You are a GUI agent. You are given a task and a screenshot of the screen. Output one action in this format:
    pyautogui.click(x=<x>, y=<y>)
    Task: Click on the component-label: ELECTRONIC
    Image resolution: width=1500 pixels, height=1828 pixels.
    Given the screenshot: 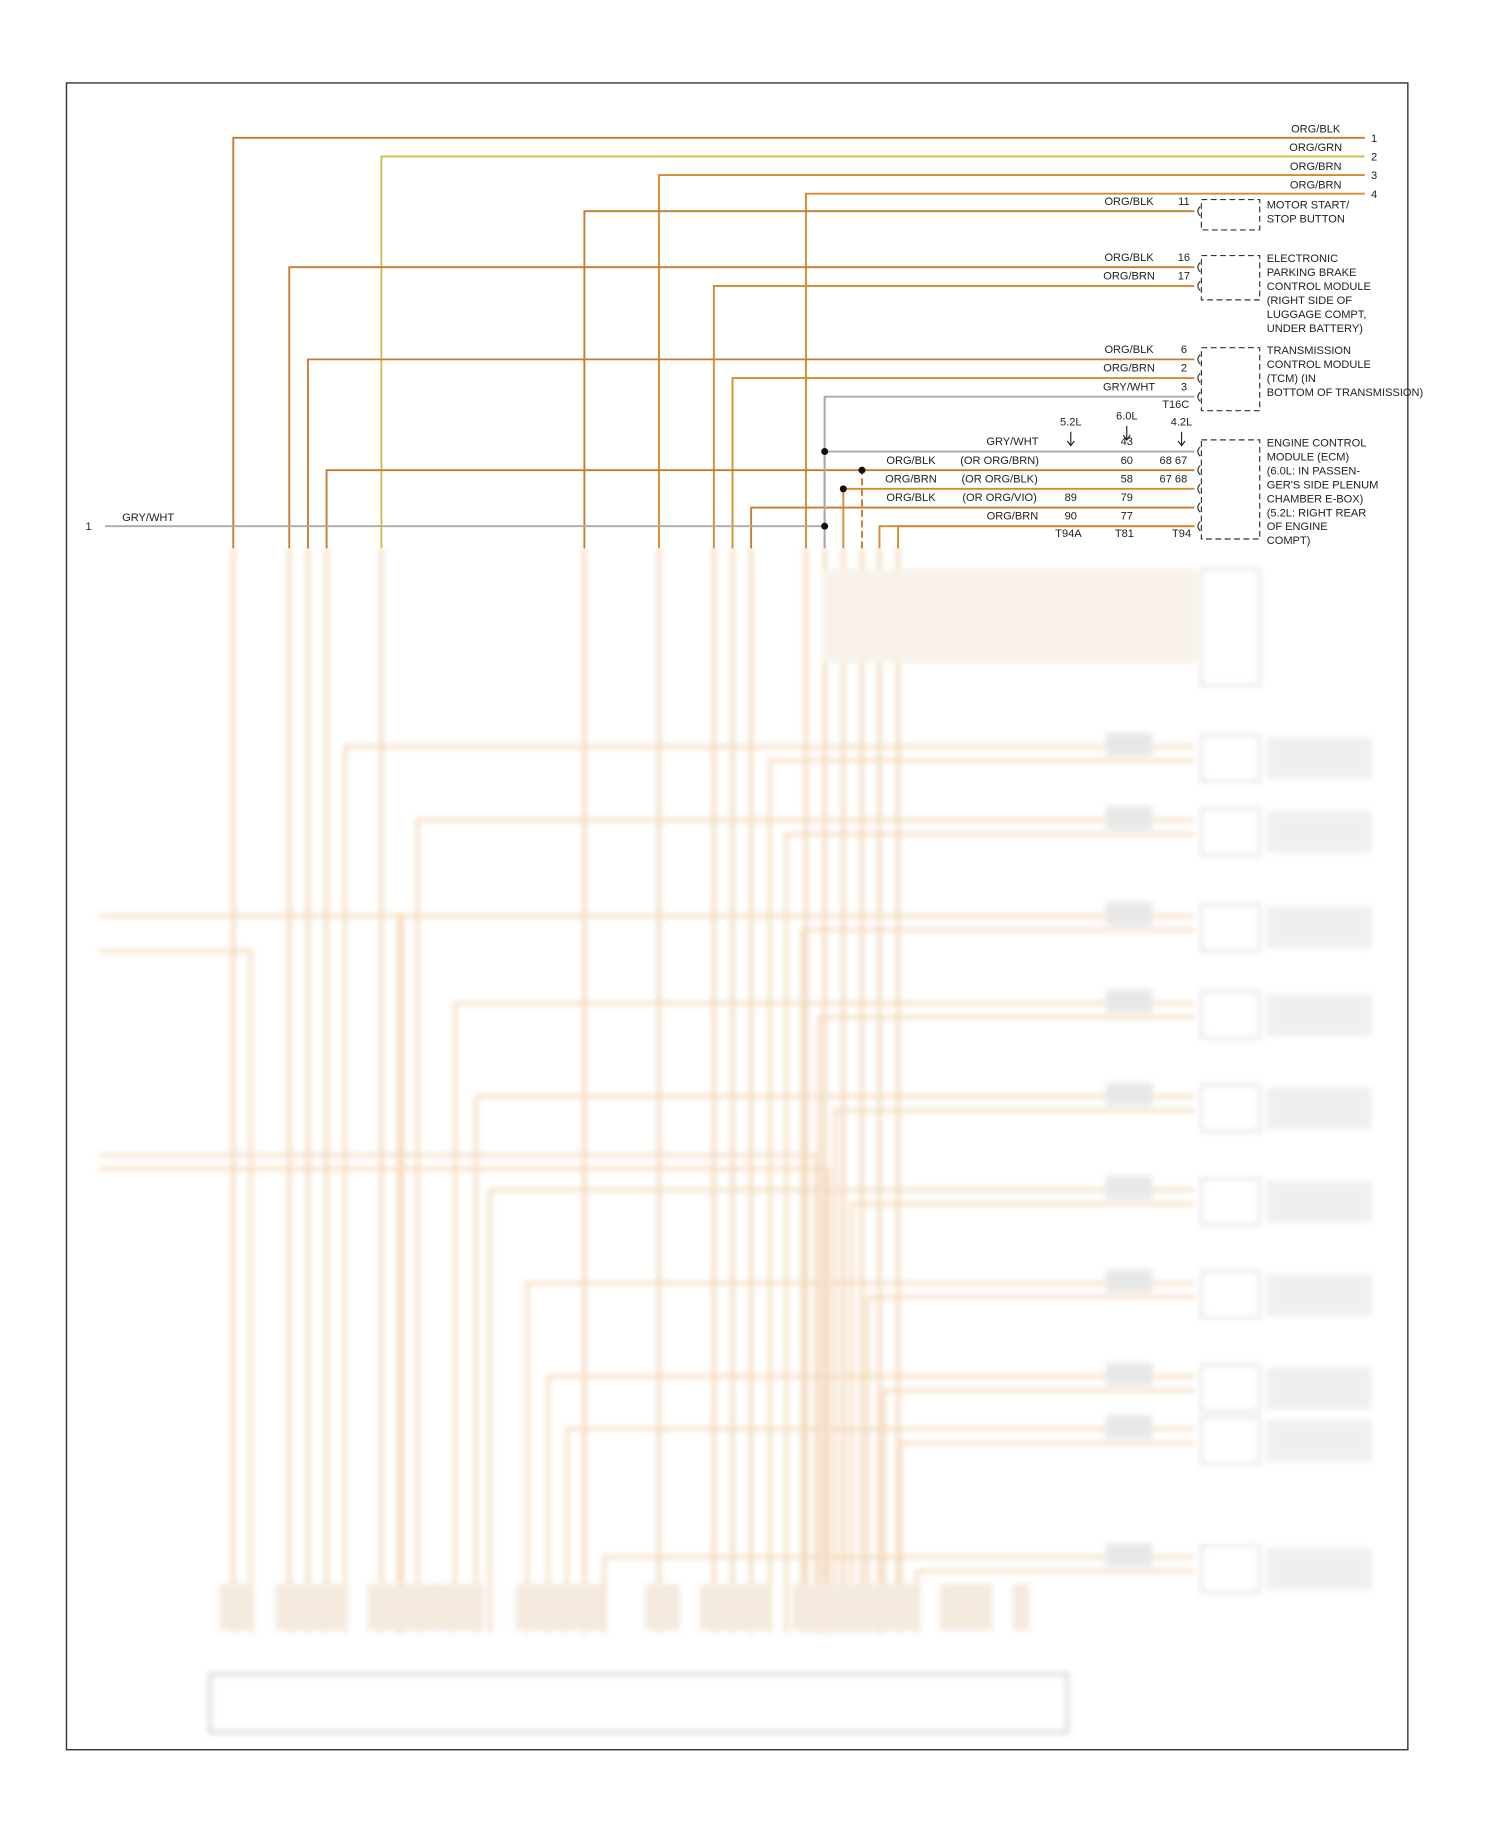 What is the action you would take?
    pyautogui.click(x=1302, y=259)
    